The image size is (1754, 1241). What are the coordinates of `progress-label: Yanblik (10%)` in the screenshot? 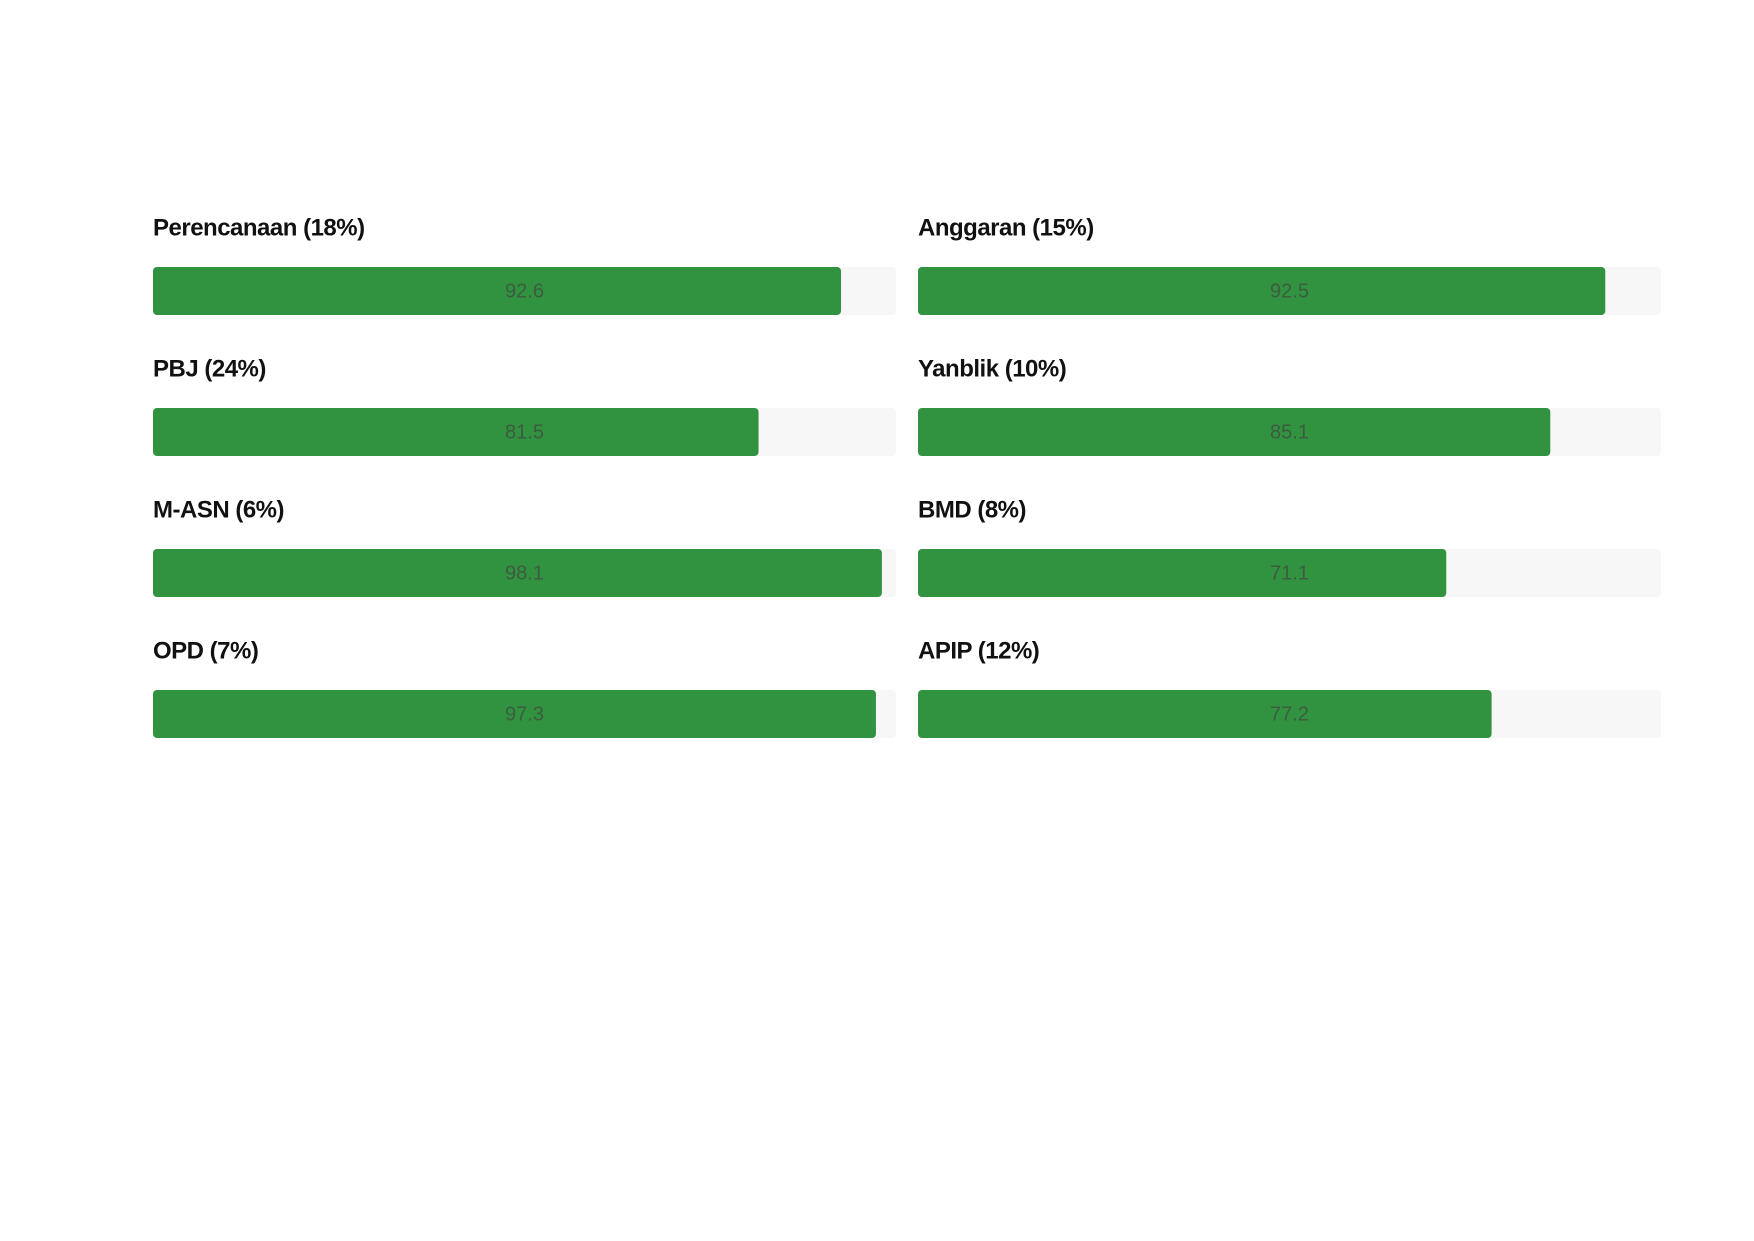 It's located at (992, 368).